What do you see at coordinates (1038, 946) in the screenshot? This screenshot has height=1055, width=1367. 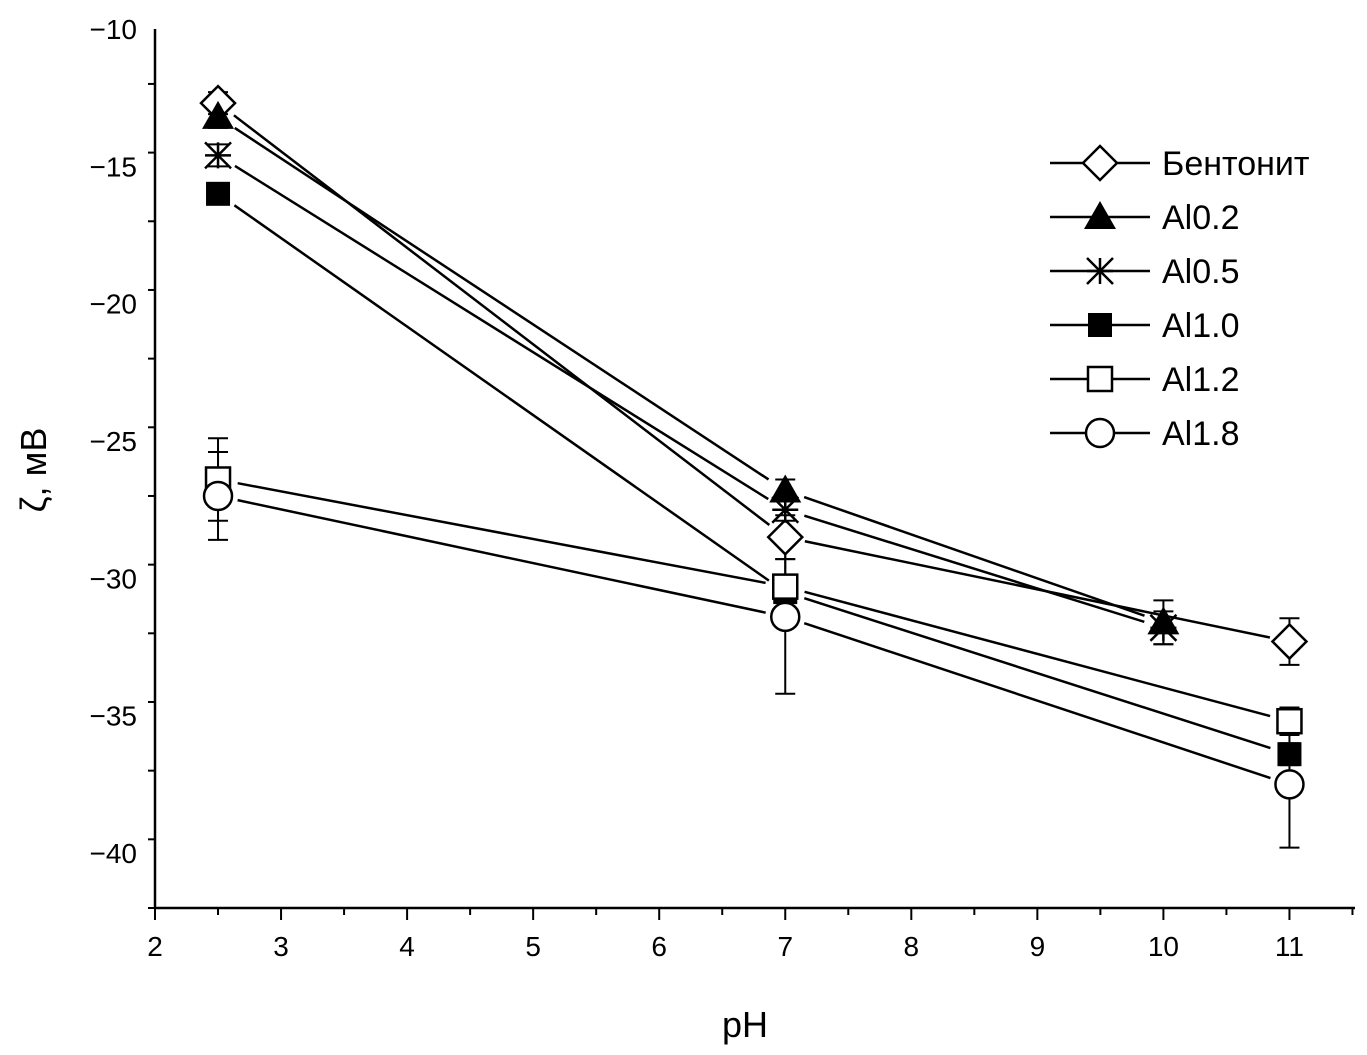 I see `x-tick-label: 9` at bounding box center [1038, 946].